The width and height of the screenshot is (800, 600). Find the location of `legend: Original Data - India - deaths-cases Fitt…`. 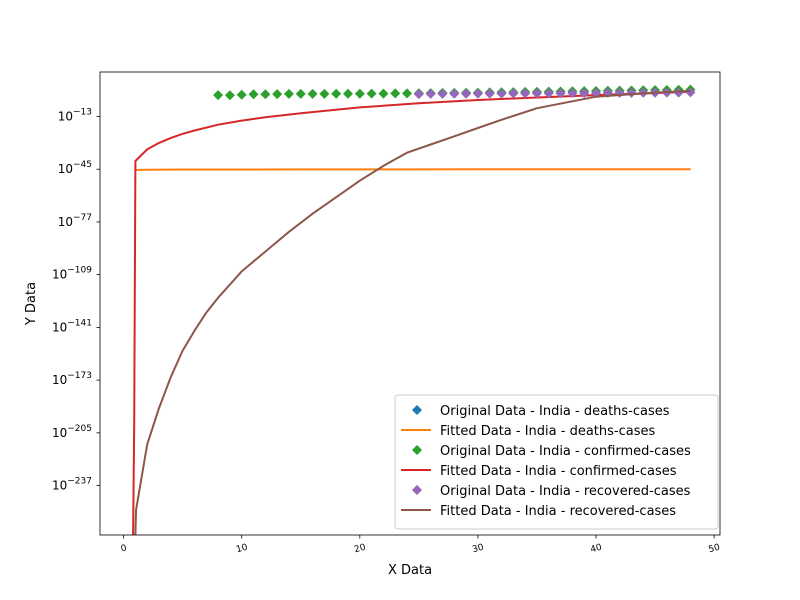

legend: Original Data - India - deaths-cases Fitt… is located at coordinates (556, 462).